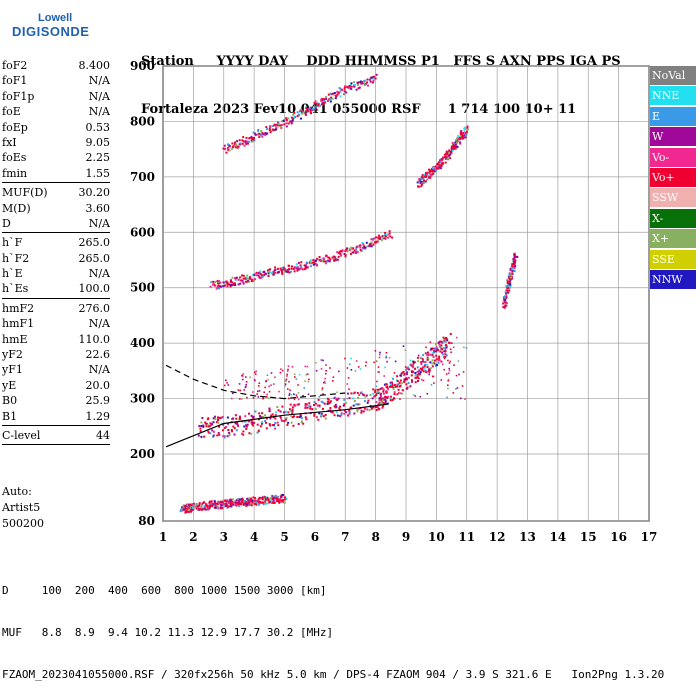 The image size is (700, 696). I want to click on param-label: foEs, so click(14, 158).